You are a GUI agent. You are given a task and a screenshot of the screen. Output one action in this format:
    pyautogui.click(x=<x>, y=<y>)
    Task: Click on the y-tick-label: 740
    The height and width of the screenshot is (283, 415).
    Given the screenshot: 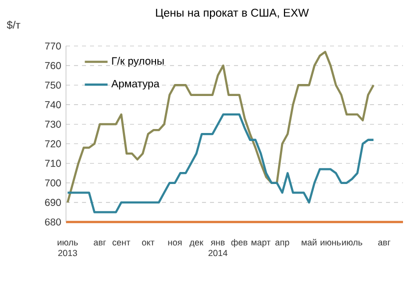 What is the action you would take?
    pyautogui.click(x=53, y=104)
    